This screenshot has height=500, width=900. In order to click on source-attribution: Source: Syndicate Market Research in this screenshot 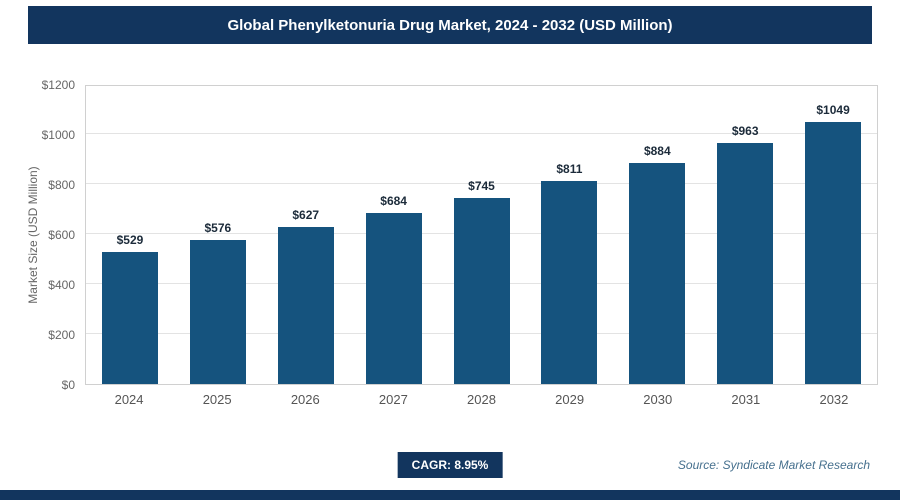, I will do `click(773, 465)`.